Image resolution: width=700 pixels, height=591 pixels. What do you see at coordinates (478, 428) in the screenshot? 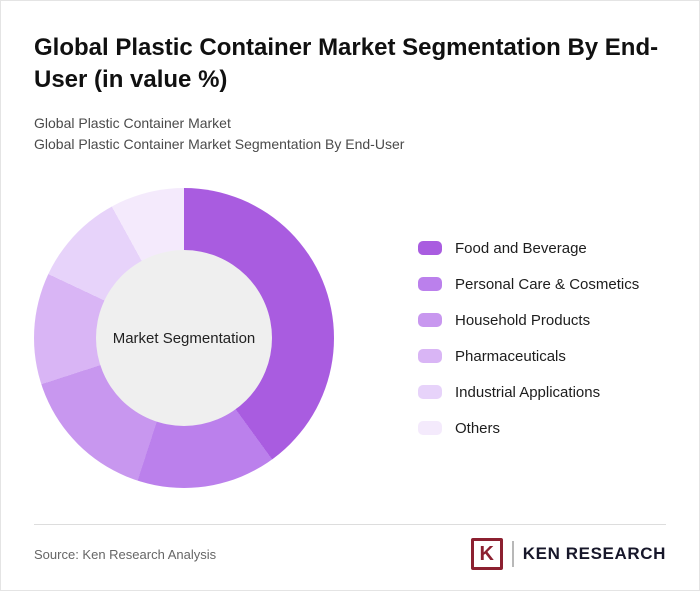
I see `legend-label: Others` at bounding box center [478, 428].